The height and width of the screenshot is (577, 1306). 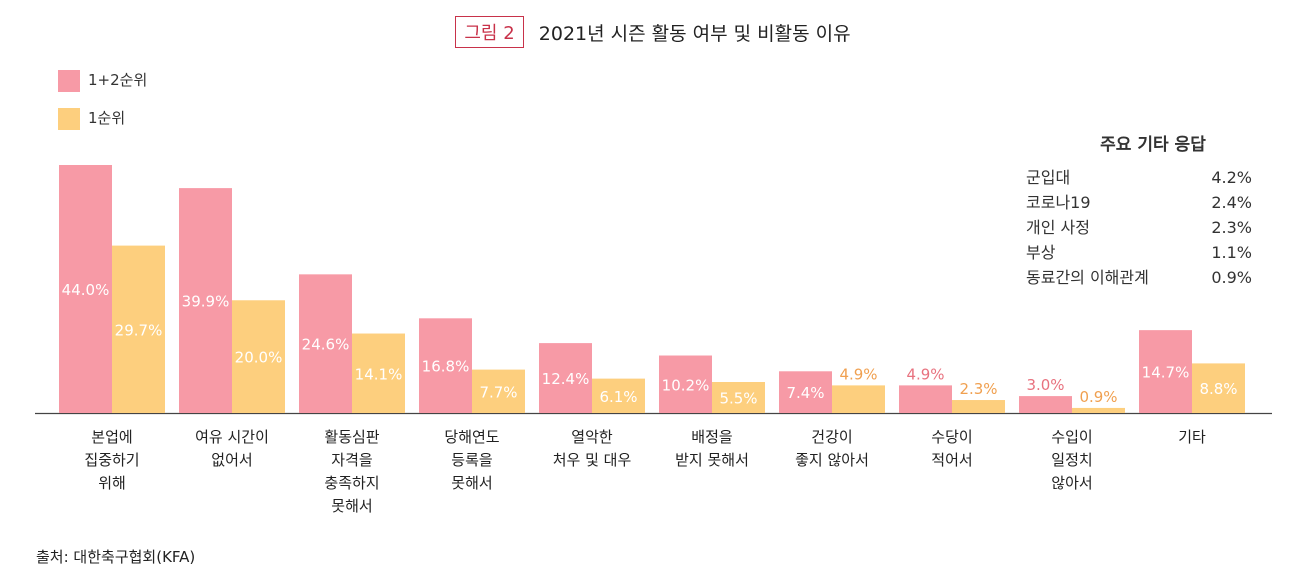 I want to click on figure-title: 2021년 시즌 활동 여부 및 비활동 이유, so click(x=694, y=33).